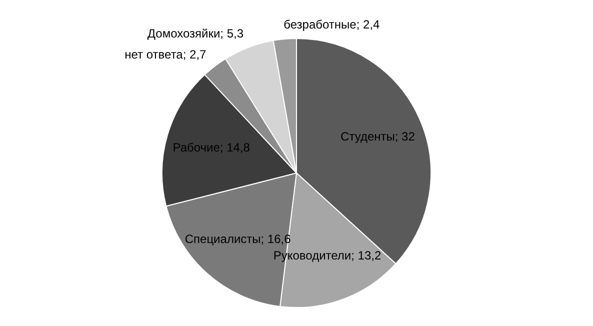  I want to click on slice-label: Домохозяйки; 5,3, so click(195, 33).